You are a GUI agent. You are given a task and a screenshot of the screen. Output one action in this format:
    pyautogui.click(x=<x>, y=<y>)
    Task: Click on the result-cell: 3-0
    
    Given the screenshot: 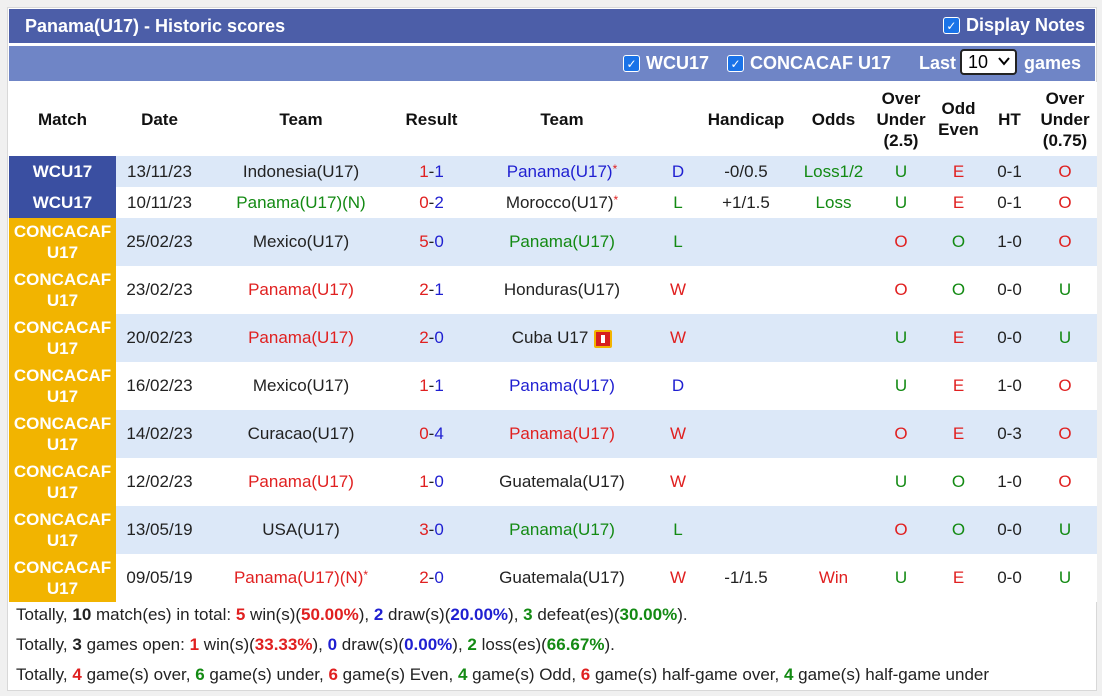 What is the action you would take?
    pyautogui.click(x=431, y=530)
    